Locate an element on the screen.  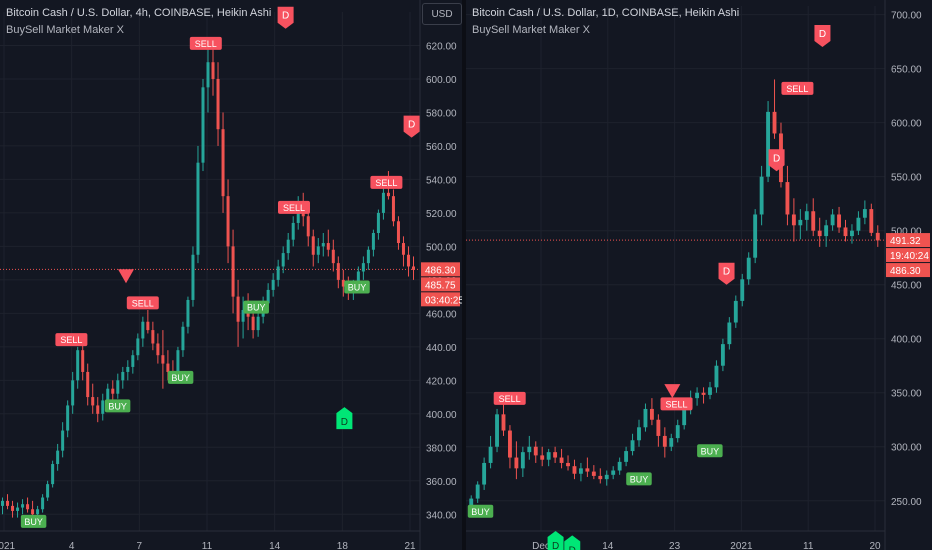
sell-triangle-marker is located at coordinates (126, 276).